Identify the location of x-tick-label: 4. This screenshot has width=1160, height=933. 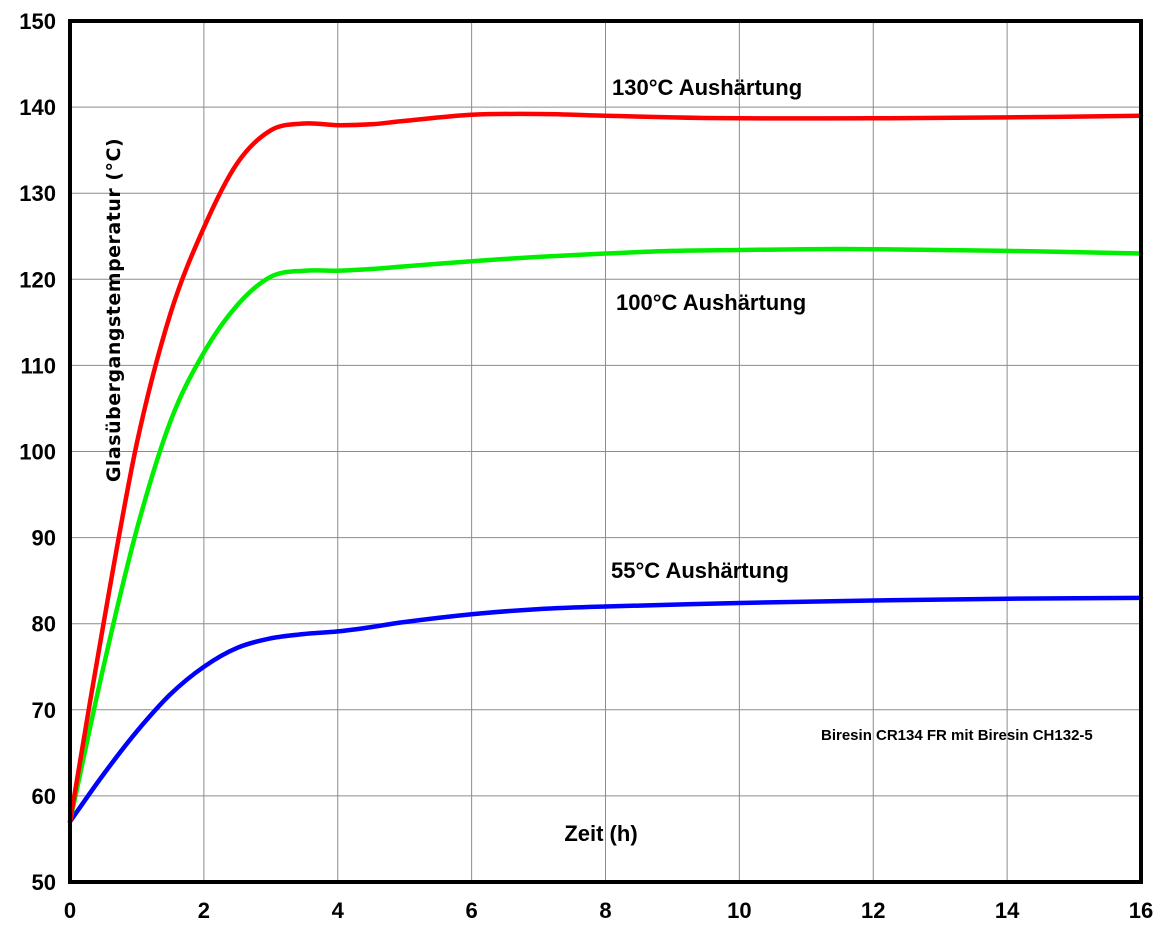
(338, 910).